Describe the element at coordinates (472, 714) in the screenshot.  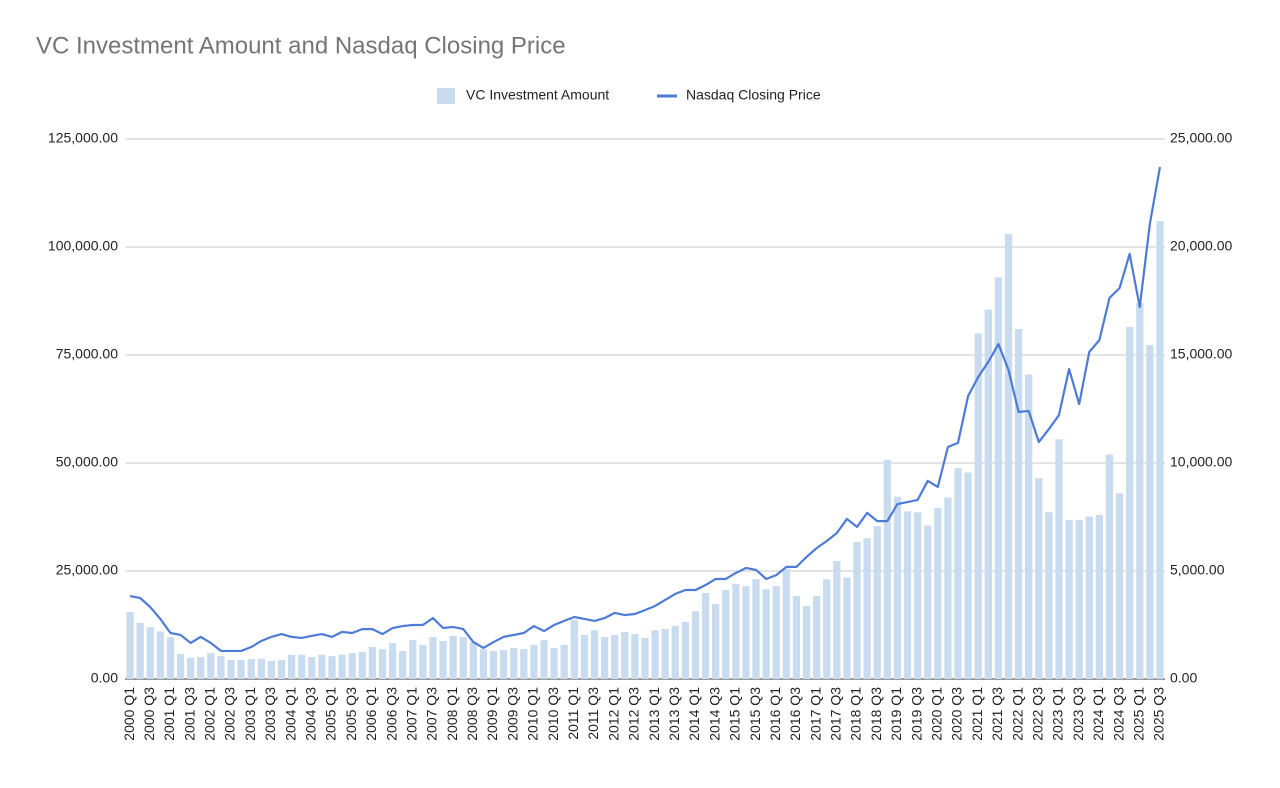
I see `x-tick-label: 2008 Q3` at that location.